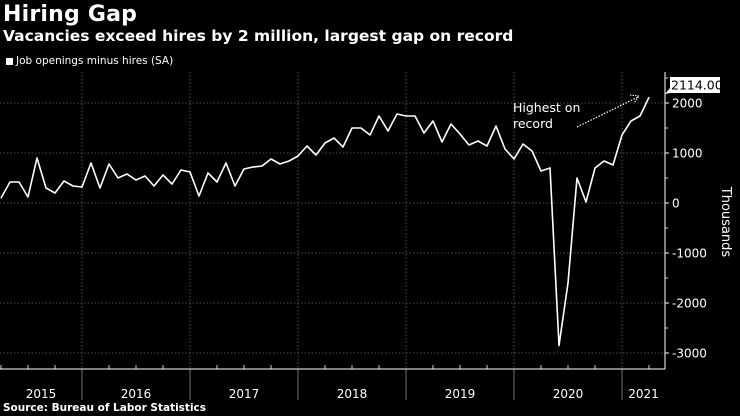 The width and height of the screenshot is (740, 416). I want to click on annotation-arrow, so click(607, 112).